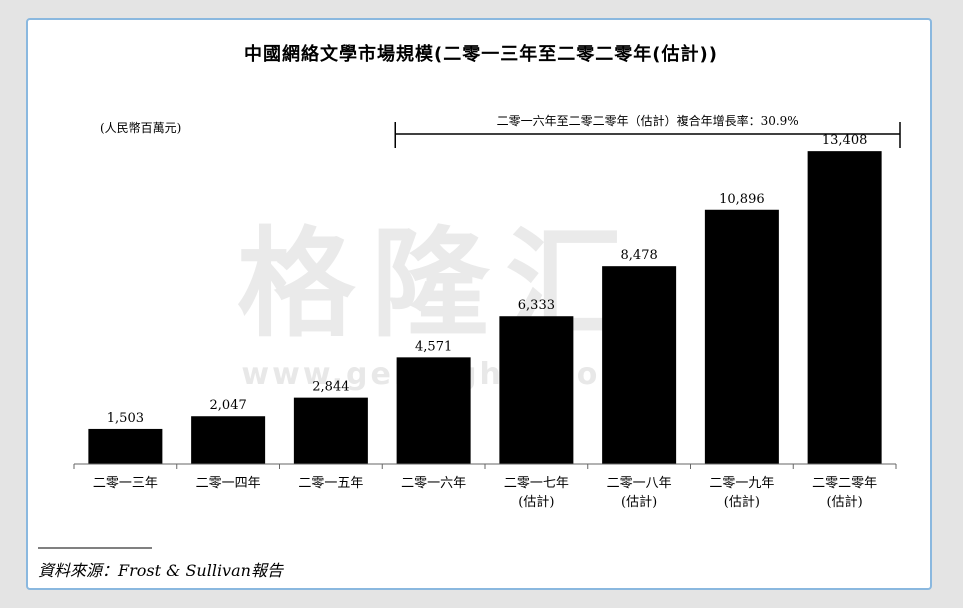  I want to click on chart-title: 中國網絡文學市場規模(二零一三年至二零二零年(估計)), so click(481, 54).